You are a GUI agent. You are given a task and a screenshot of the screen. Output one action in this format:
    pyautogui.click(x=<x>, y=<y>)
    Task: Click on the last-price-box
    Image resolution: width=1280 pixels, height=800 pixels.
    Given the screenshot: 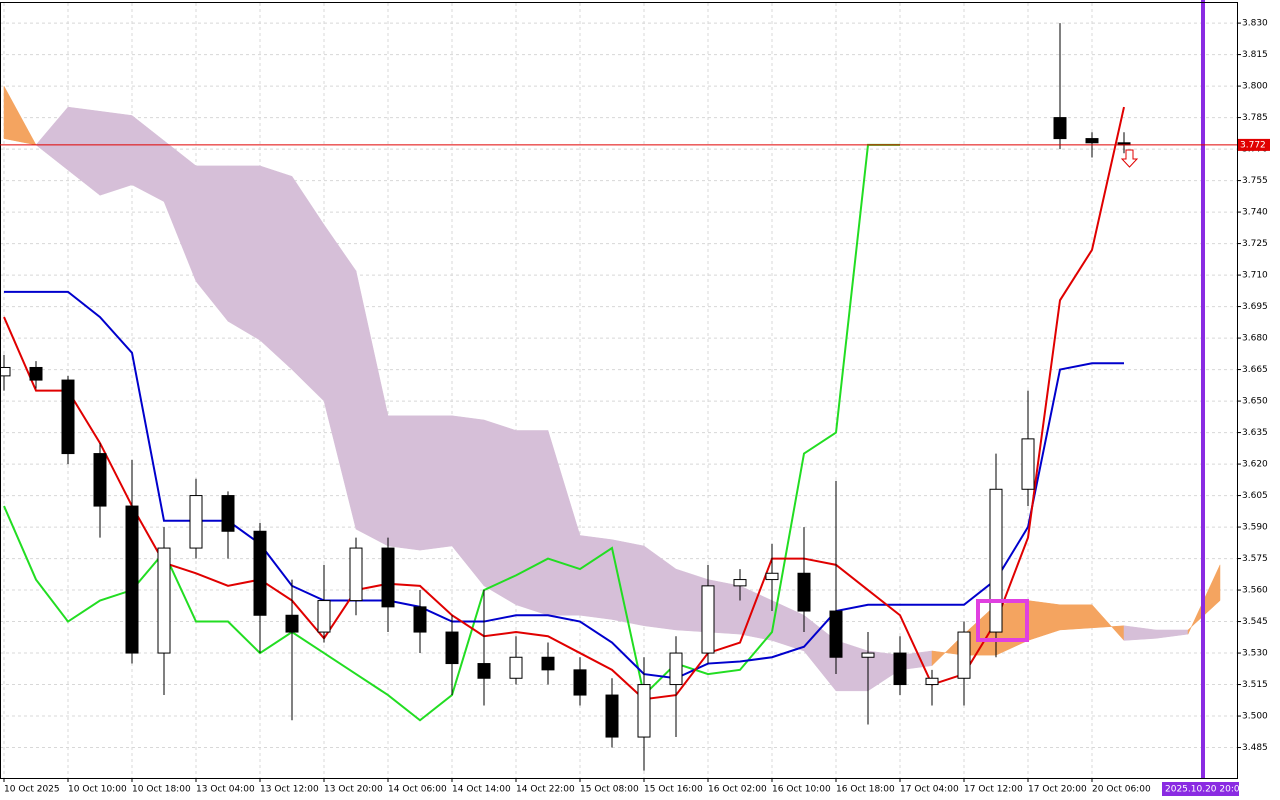 What is the action you would take?
    pyautogui.click(x=1254, y=144)
    